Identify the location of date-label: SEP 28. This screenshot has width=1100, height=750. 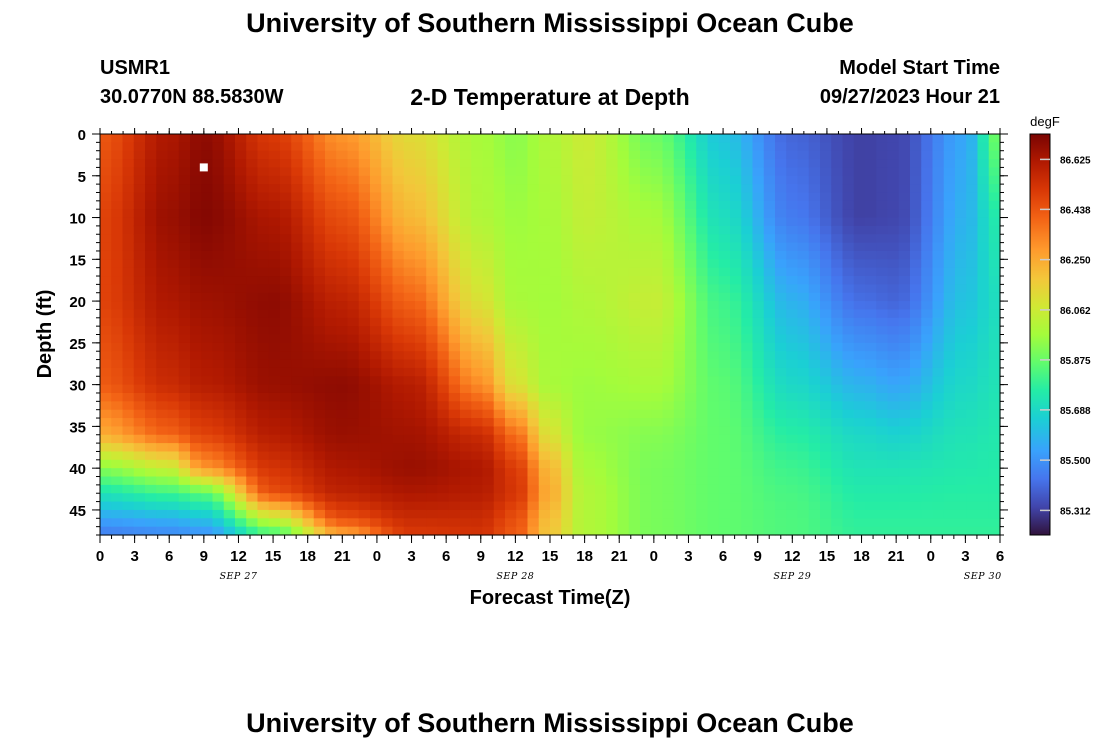
(515, 576).